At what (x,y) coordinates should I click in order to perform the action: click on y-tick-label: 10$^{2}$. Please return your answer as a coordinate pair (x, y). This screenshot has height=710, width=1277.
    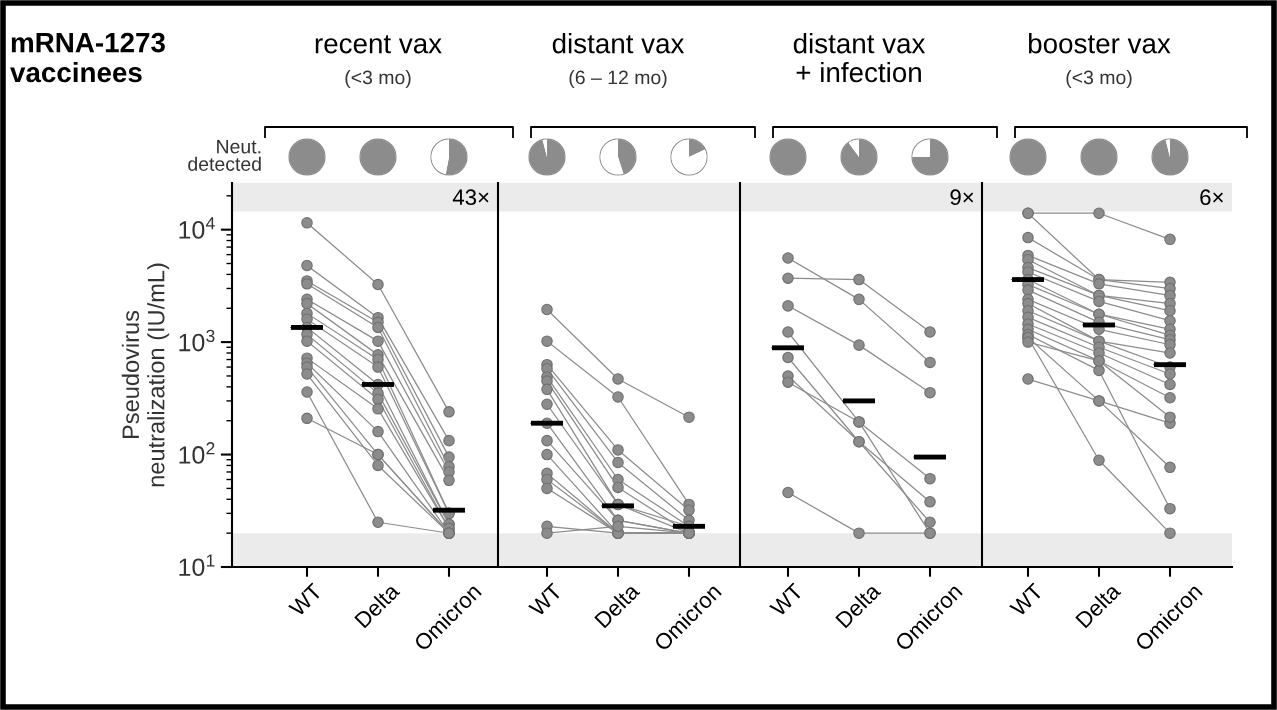
    Looking at the image, I should click on (197, 453).